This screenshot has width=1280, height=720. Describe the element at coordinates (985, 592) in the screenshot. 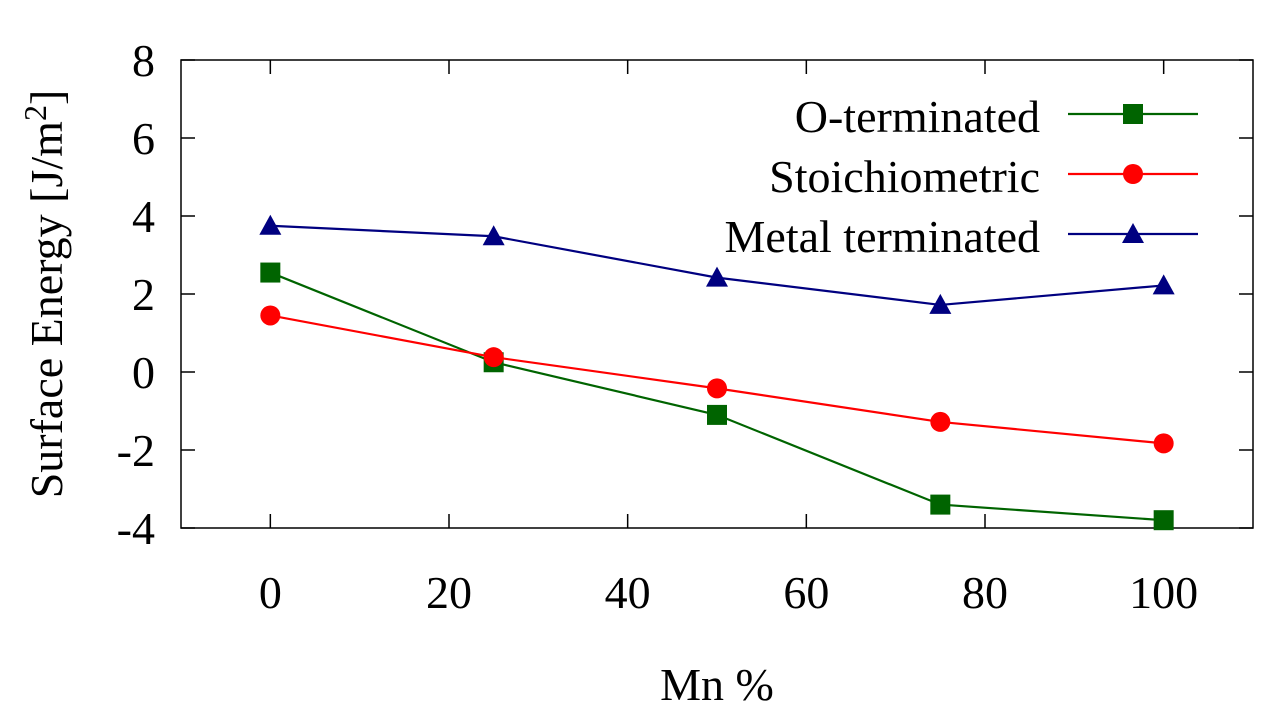

I see `x-tick-label: 80` at that location.